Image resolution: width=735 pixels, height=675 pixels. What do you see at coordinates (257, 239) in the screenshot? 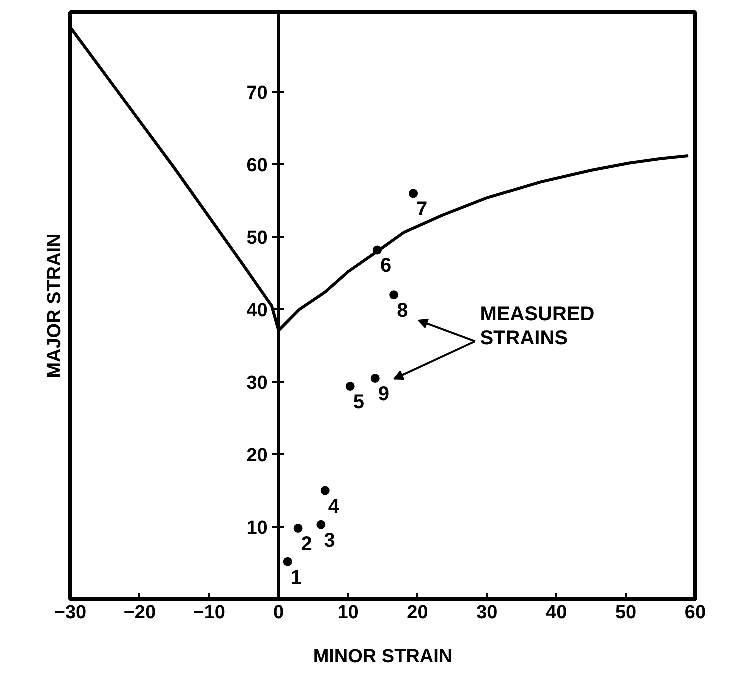
I see `y-tick-label: 50` at bounding box center [257, 239].